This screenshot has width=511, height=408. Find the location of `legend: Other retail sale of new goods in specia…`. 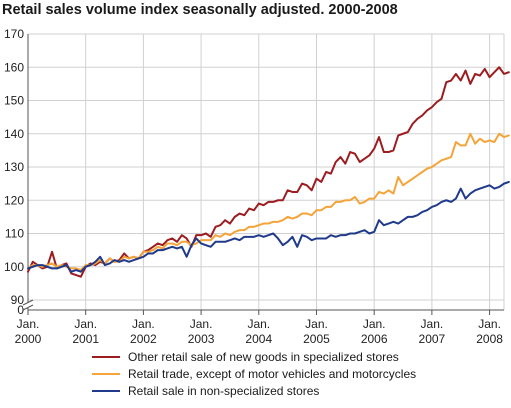

legend: Other retail sale of new goods in specia… is located at coordinates (254, 374).